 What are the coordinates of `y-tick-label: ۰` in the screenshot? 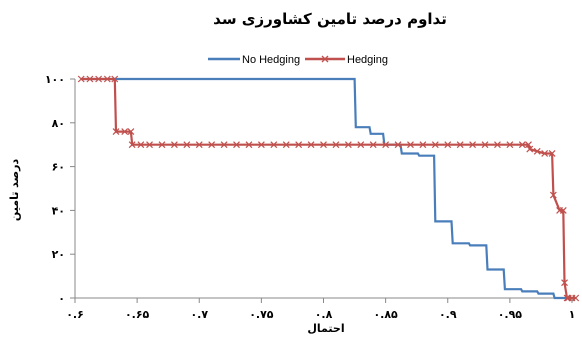 It's located at (61, 298).